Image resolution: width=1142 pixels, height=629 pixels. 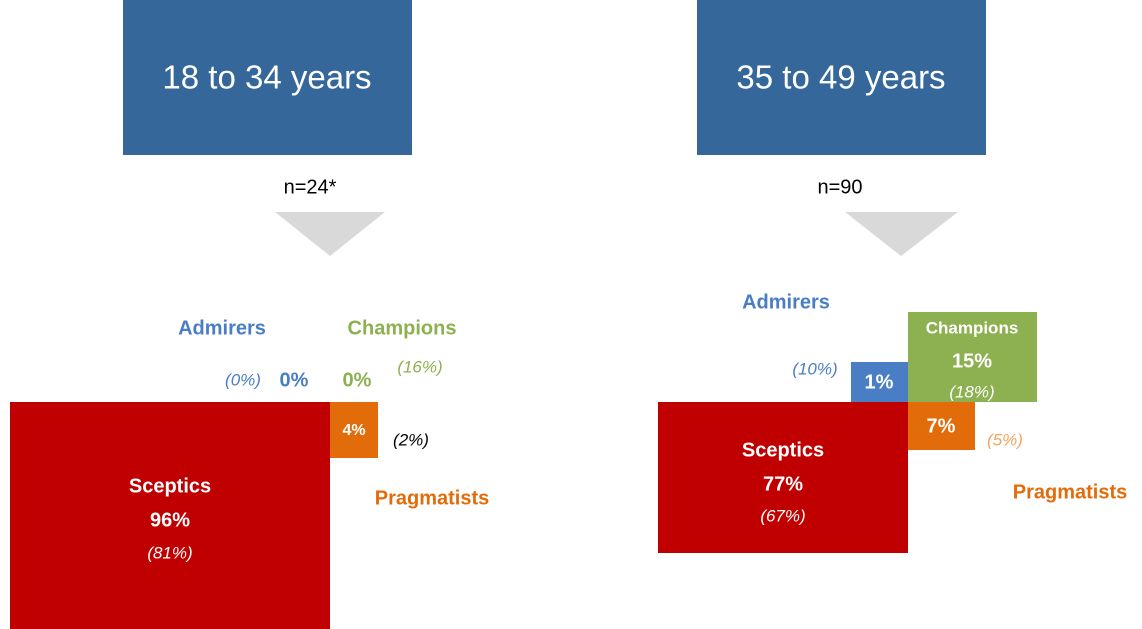 What do you see at coordinates (294, 380) in the screenshot?
I see `admirers-value: 0%` at bounding box center [294, 380].